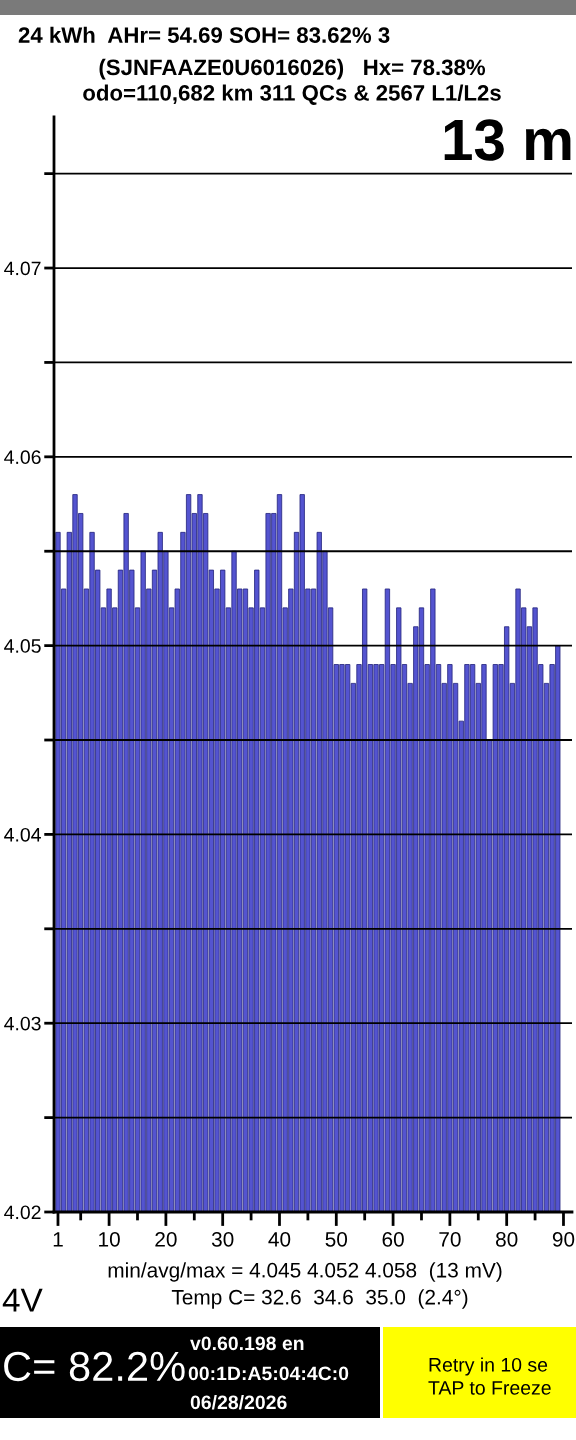 Image resolution: width=576 pixels, height=1440 pixels. I want to click on chart-title: 24 kWh AHr= 54.69 SOH= 83.62% 3, so click(204, 34).